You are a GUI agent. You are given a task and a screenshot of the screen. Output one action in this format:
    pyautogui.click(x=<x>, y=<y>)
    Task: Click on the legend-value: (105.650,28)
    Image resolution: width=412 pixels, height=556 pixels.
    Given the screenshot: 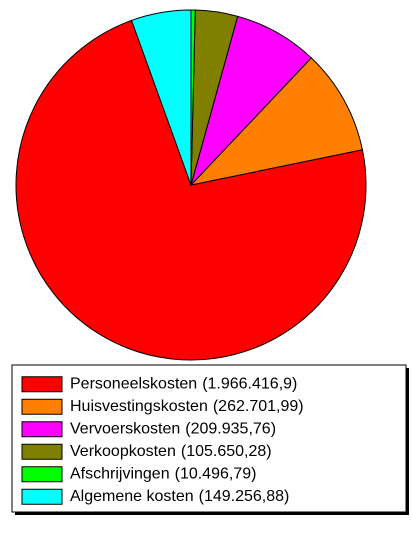 What is the action you would take?
    pyautogui.click(x=226, y=451)
    